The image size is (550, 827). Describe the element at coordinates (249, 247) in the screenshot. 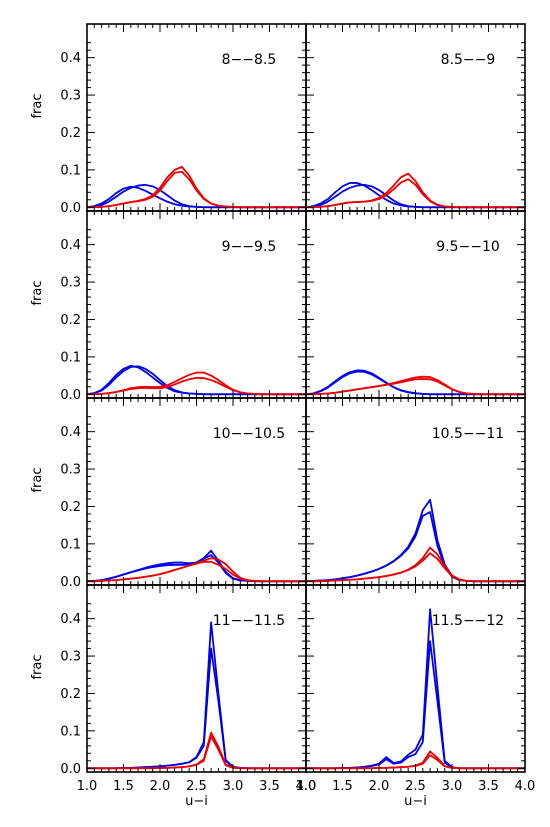

I see `panel-label: 9−−9.5` at that location.